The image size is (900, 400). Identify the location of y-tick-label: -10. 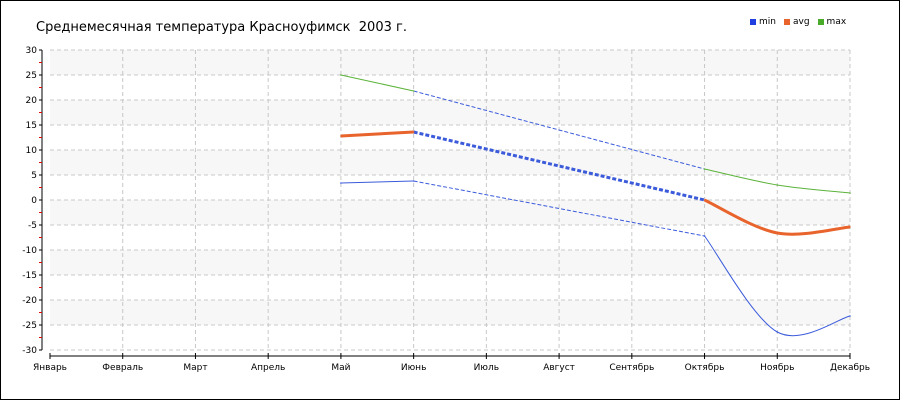
(29, 251).